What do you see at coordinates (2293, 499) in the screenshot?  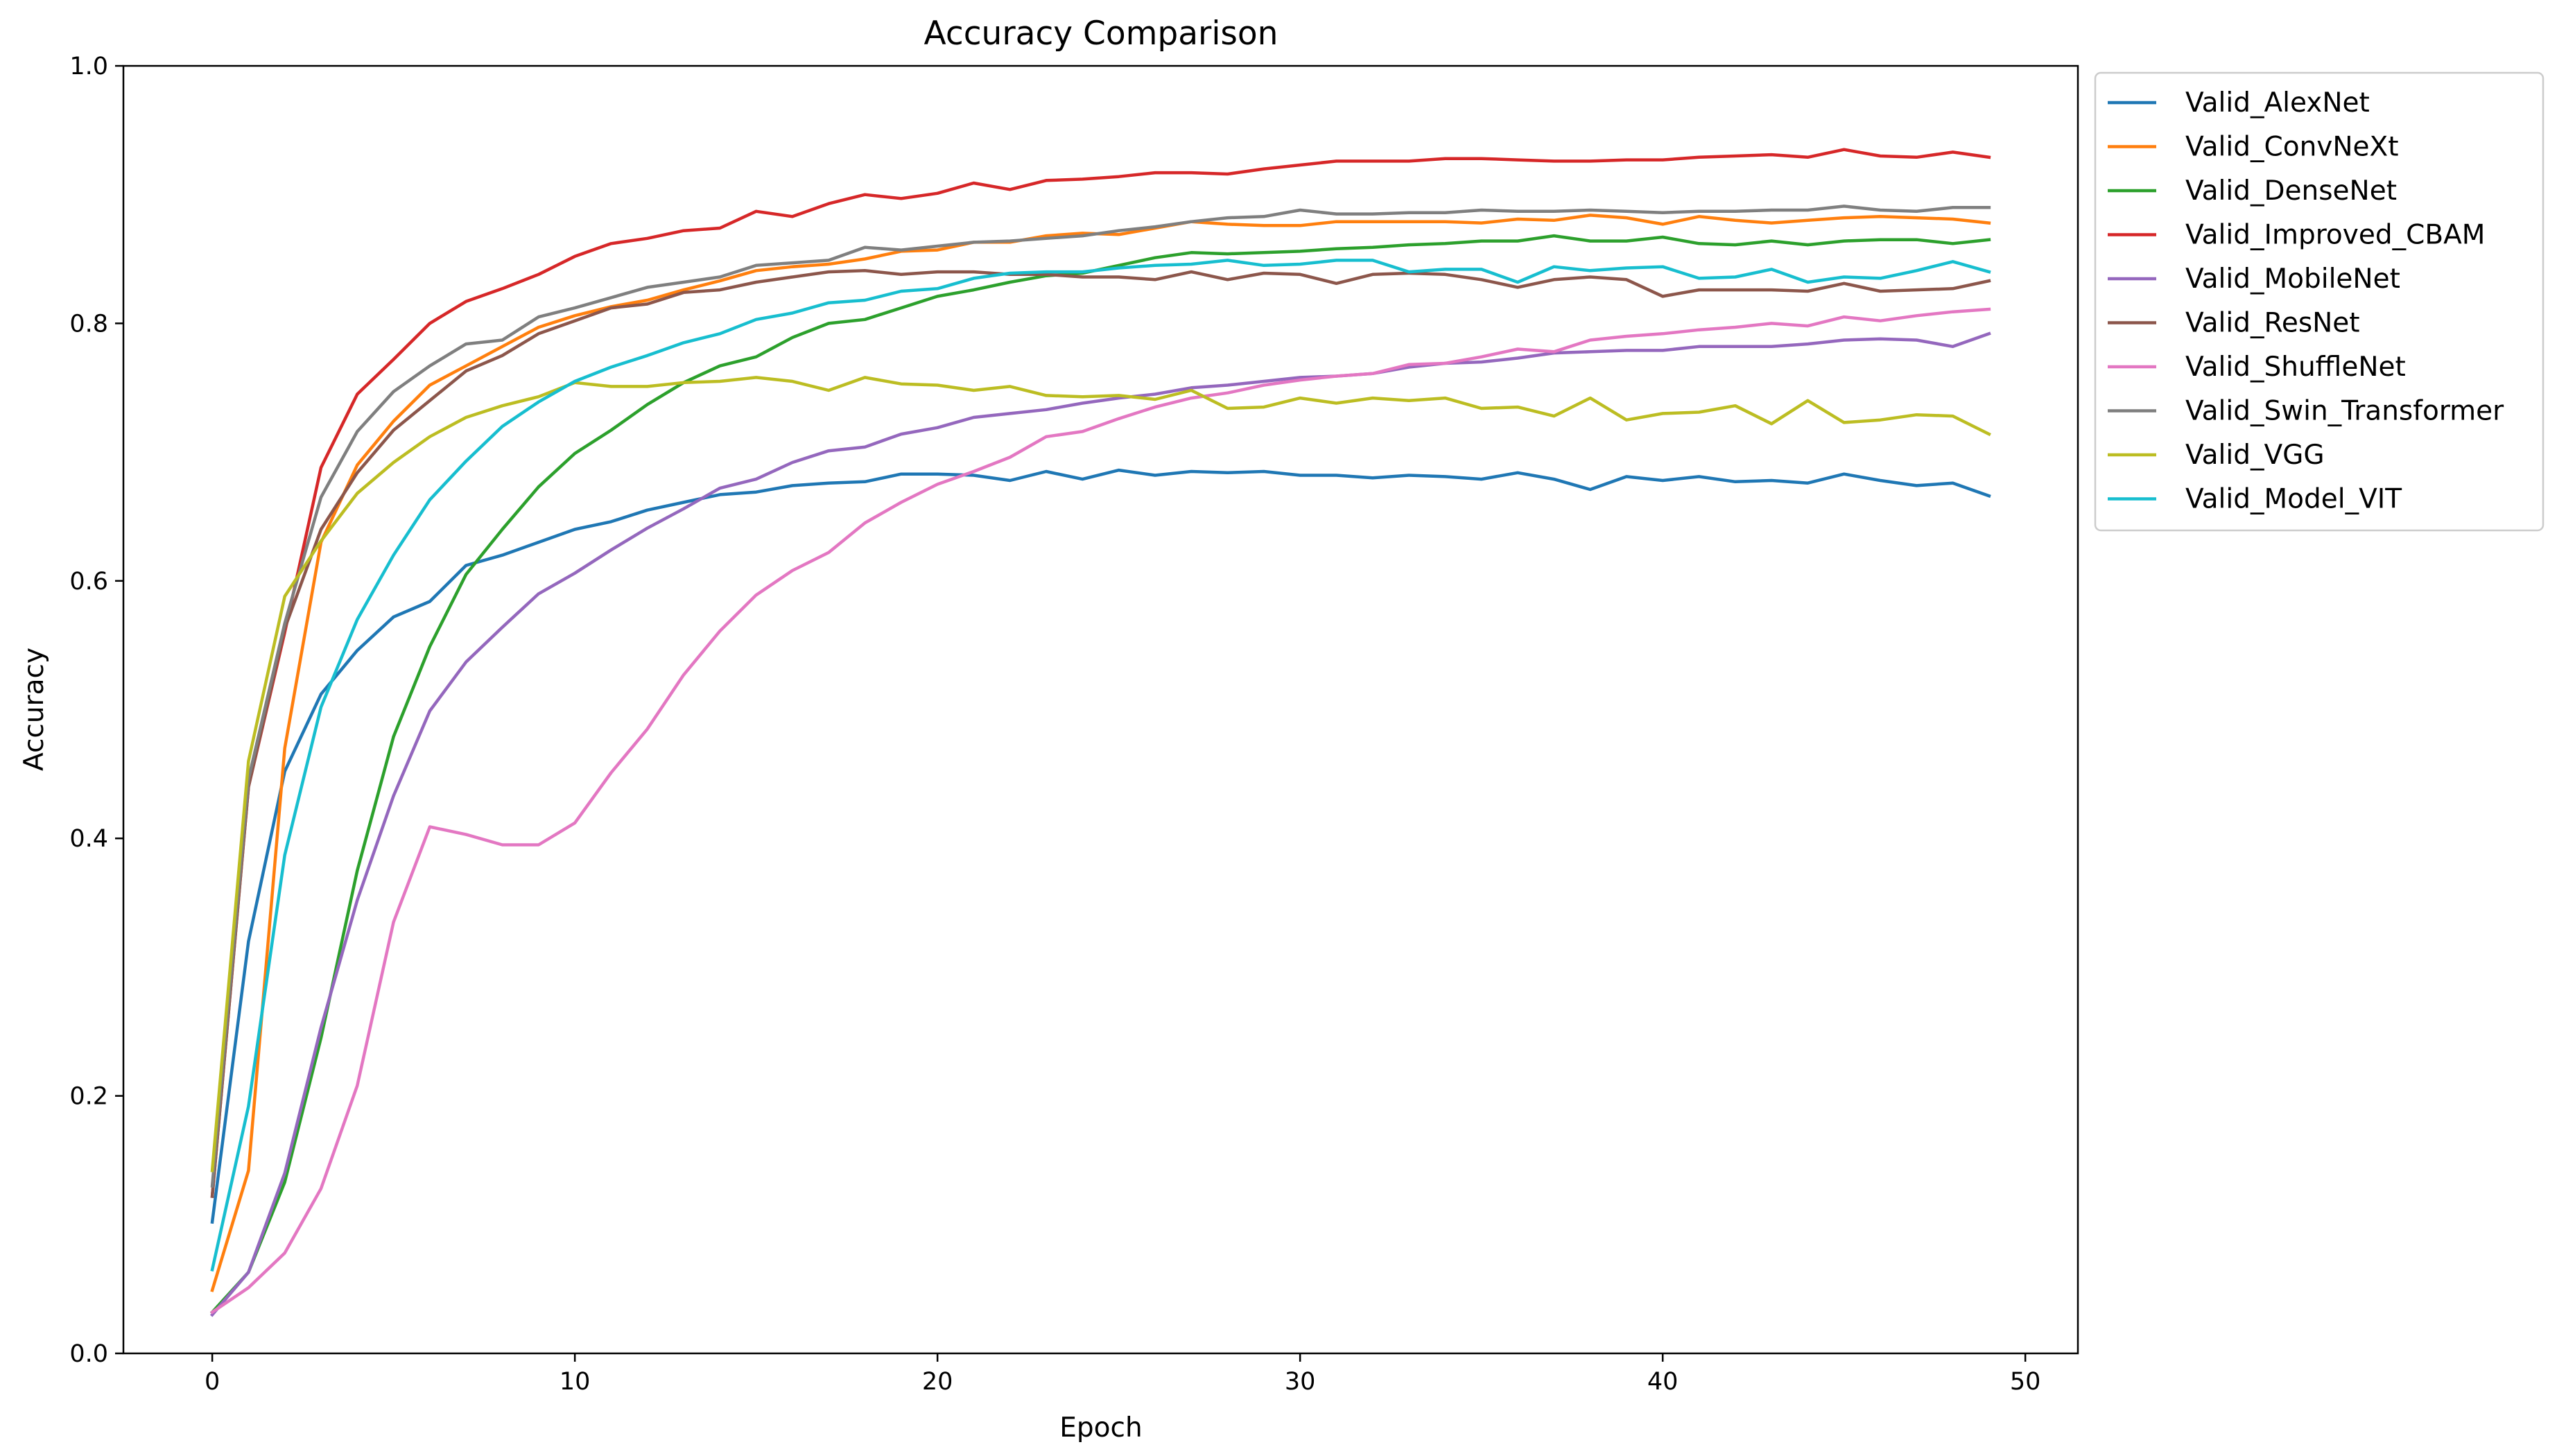 I see `legend-label-valid-model-vit: Valid_Model_VIT` at bounding box center [2293, 499].